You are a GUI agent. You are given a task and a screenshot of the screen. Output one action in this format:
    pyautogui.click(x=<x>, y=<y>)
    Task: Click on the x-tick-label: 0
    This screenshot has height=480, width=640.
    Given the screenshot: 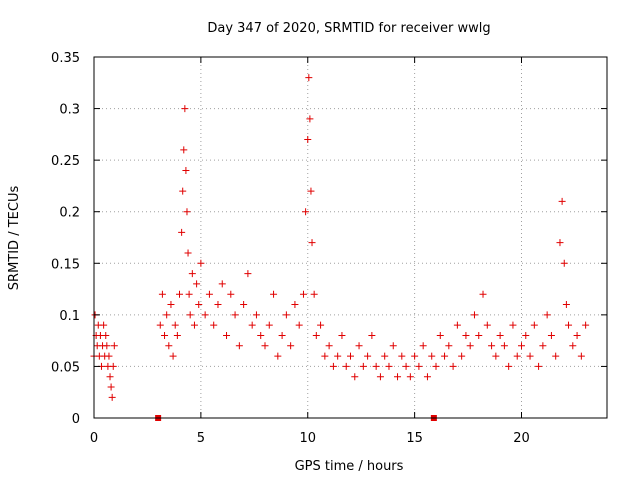 What is the action you would take?
    pyautogui.click(x=94, y=438)
    